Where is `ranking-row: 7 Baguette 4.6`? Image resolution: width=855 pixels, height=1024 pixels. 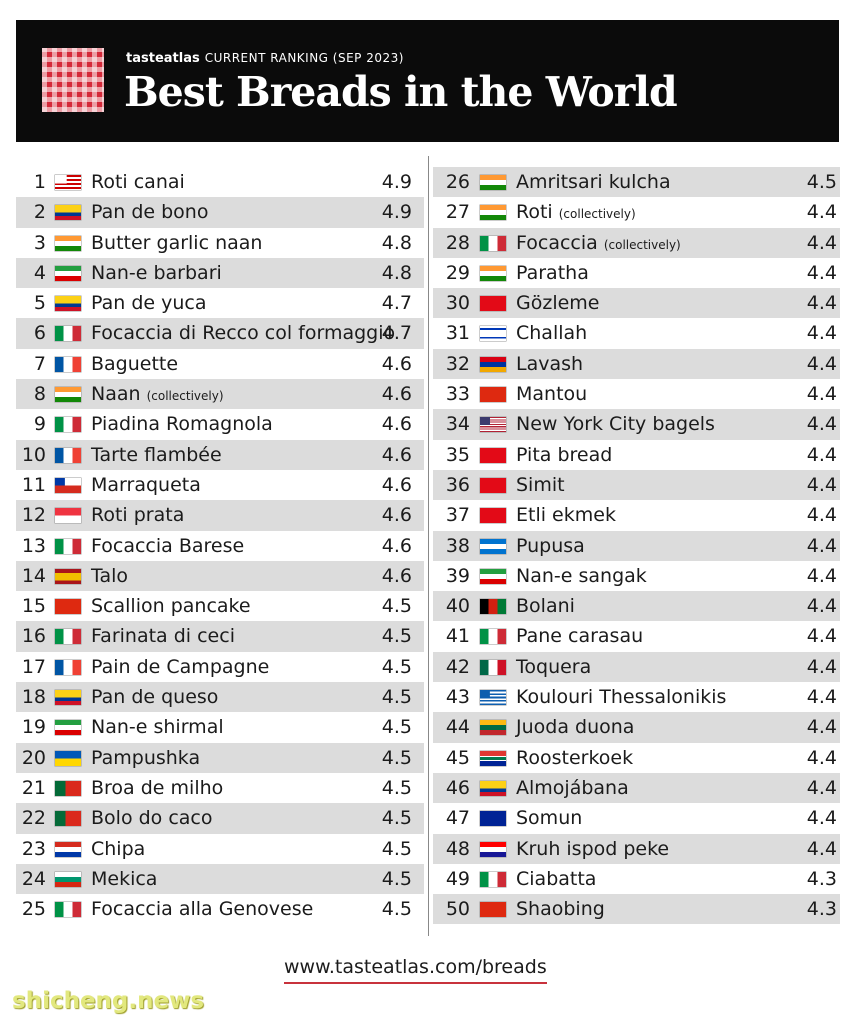 ranking-row: 7 Baguette 4.6 is located at coordinates (220, 364).